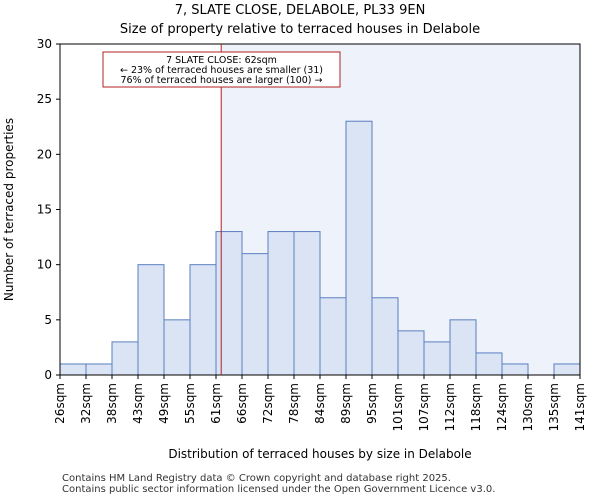  I want to click on x-tick-label: 66sqm, so click(242, 403).